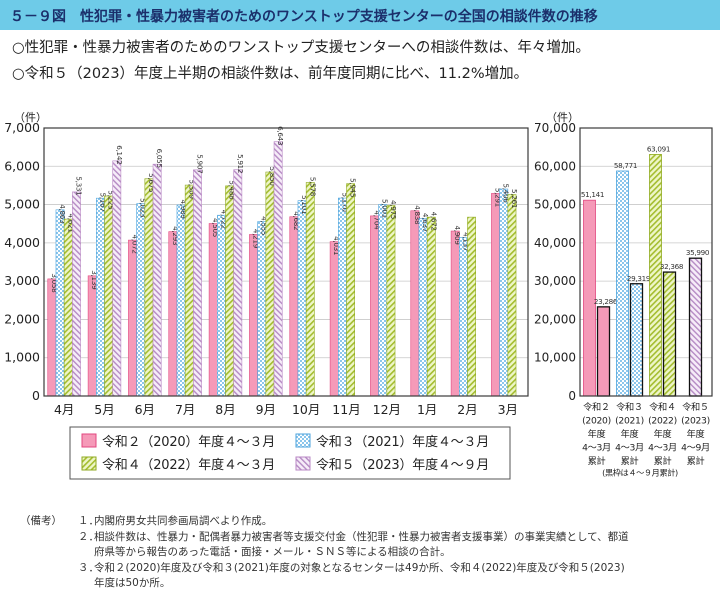 The height and width of the screenshot is (604, 720). Describe the element at coordinates (264, 225) in the screenshot. I see `data-label: 4,555` at that location.